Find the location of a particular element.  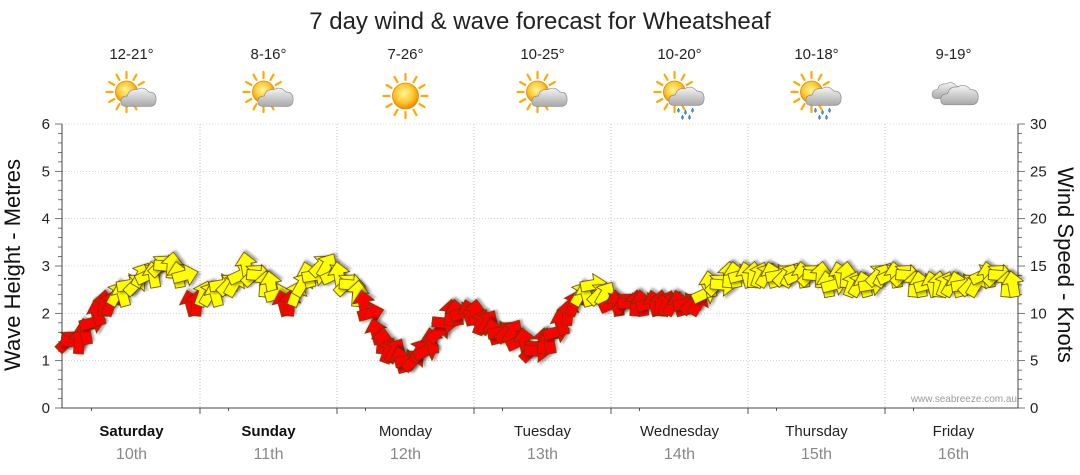

y-left-tick-label: 2 is located at coordinates (46, 313).